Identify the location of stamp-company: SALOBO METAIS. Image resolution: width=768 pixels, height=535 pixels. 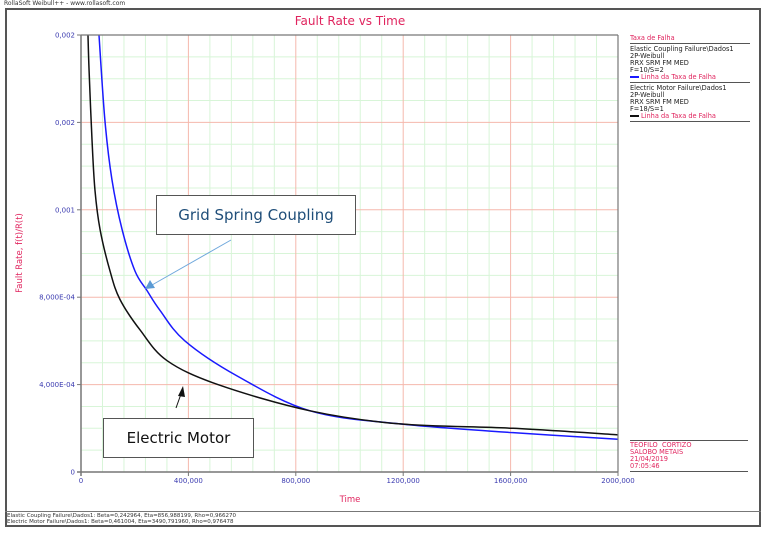
(657, 452).